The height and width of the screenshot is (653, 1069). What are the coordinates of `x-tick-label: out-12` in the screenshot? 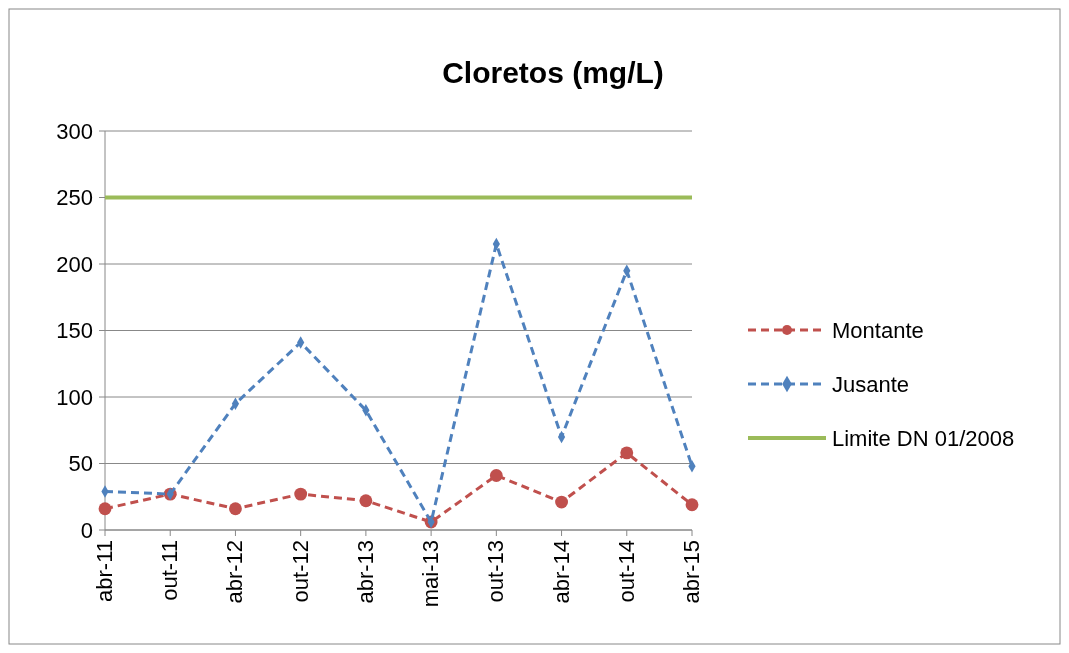 It's located at (300, 571).